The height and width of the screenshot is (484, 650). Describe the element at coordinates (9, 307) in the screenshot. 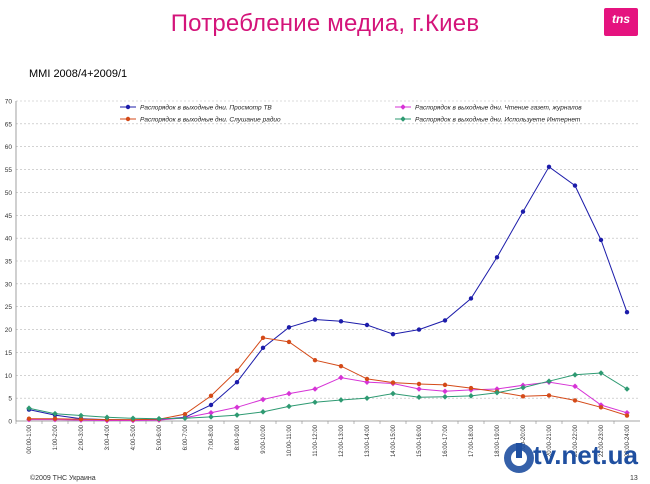

I see `y-tick-label: 25` at that location.